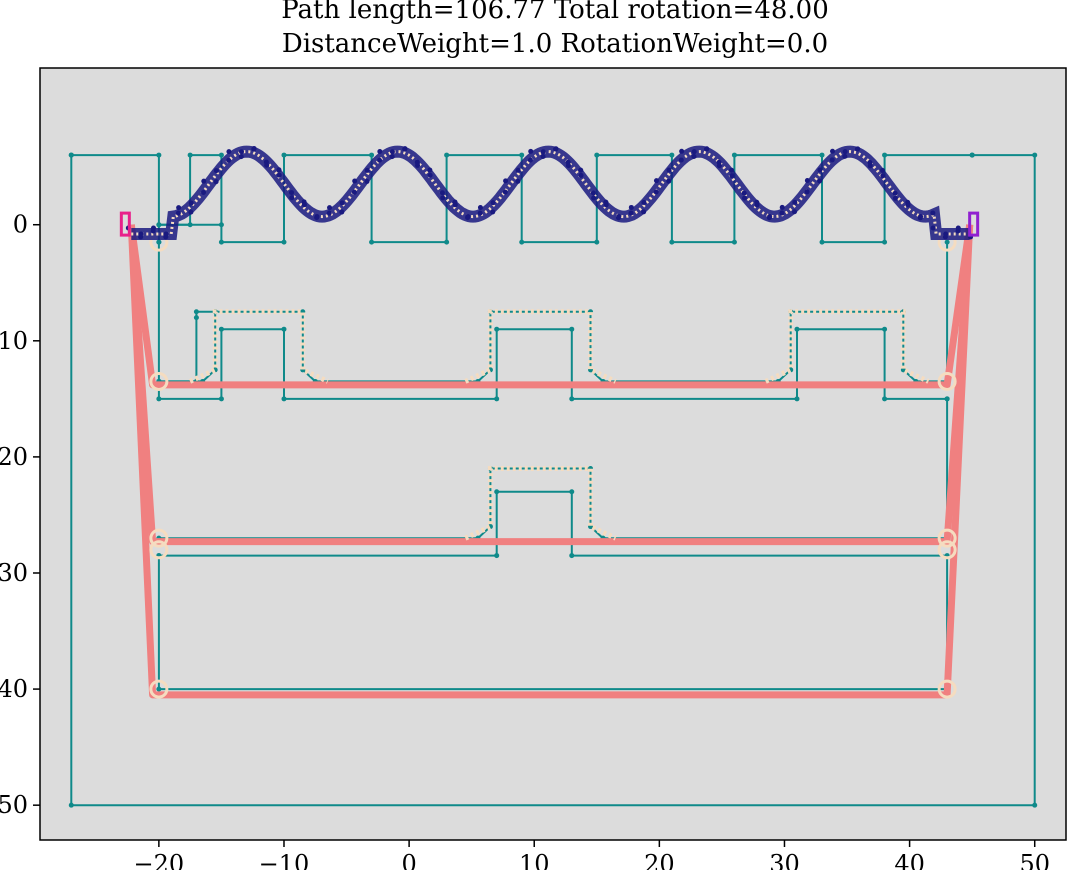  I want to click on y-tick-label: 0, so click(20, 225).